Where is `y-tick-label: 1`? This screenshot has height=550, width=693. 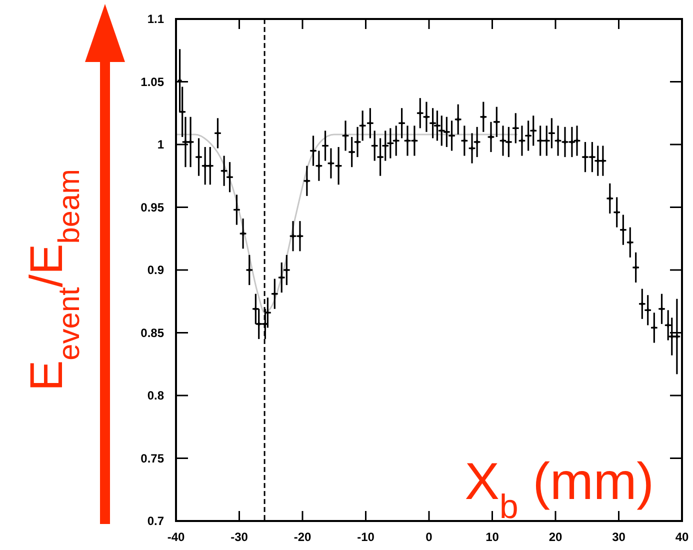 y-tick-label: 1 is located at coordinates (160, 145).